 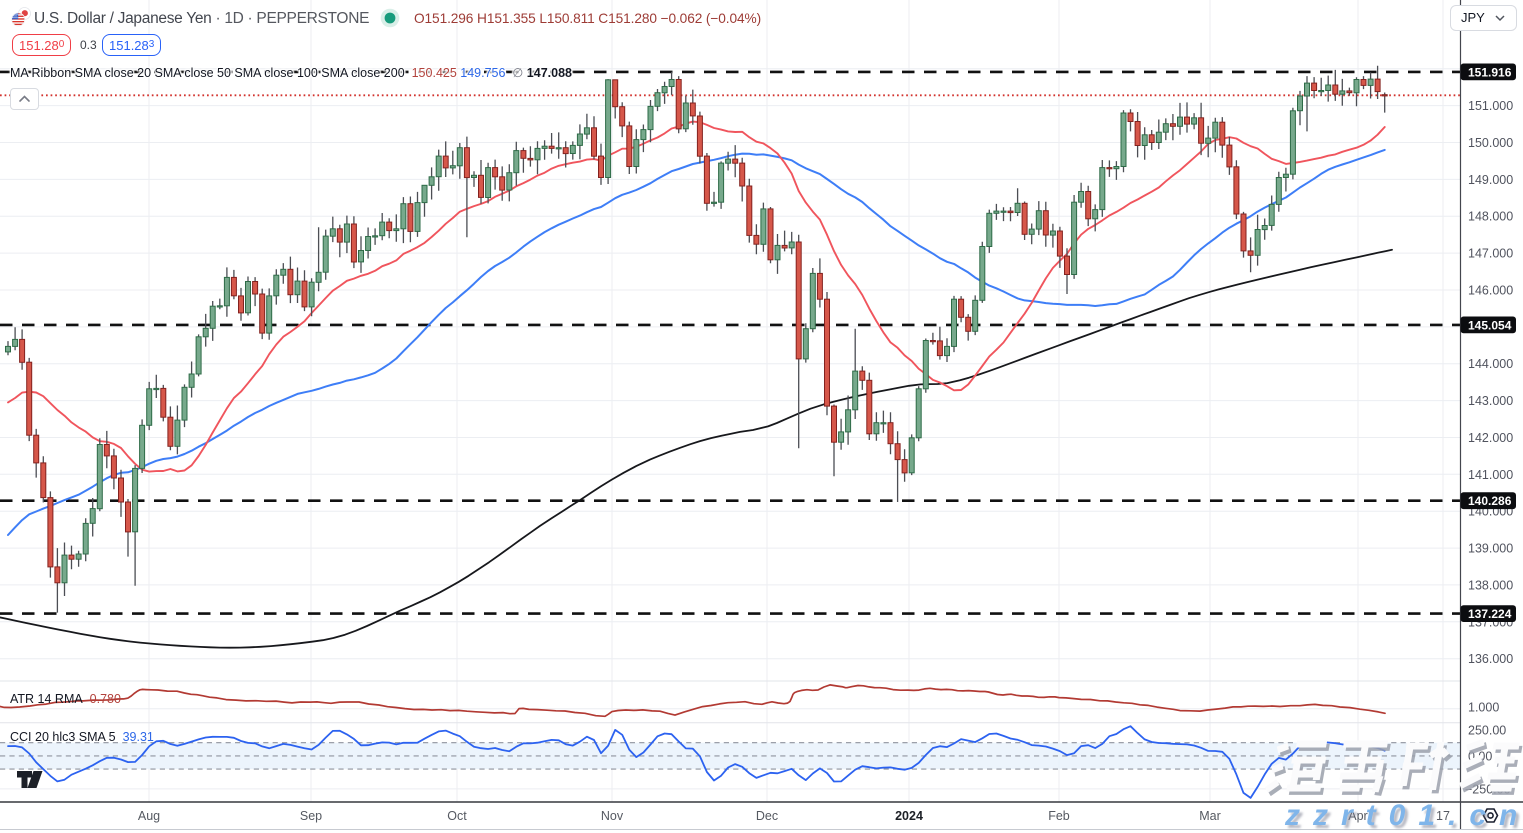 What do you see at coordinates (1490, 254) in the screenshot?
I see `svg-text: 147.000` at bounding box center [1490, 254].